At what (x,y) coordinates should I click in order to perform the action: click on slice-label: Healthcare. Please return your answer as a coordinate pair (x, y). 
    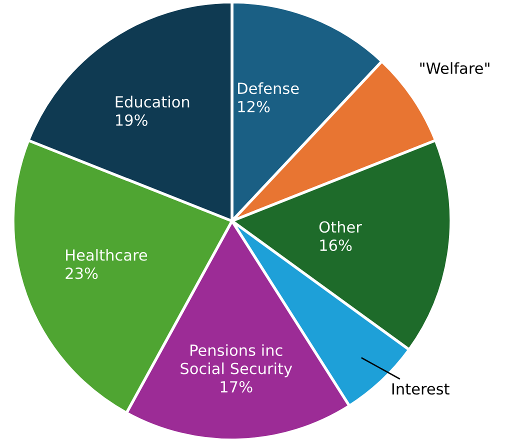
    Looking at the image, I should click on (107, 254).